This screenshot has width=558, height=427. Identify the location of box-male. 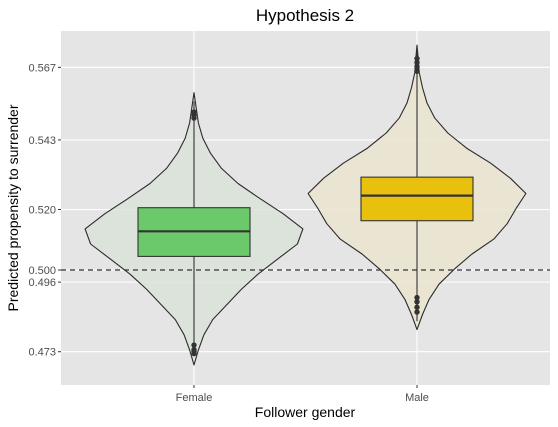
(417, 199).